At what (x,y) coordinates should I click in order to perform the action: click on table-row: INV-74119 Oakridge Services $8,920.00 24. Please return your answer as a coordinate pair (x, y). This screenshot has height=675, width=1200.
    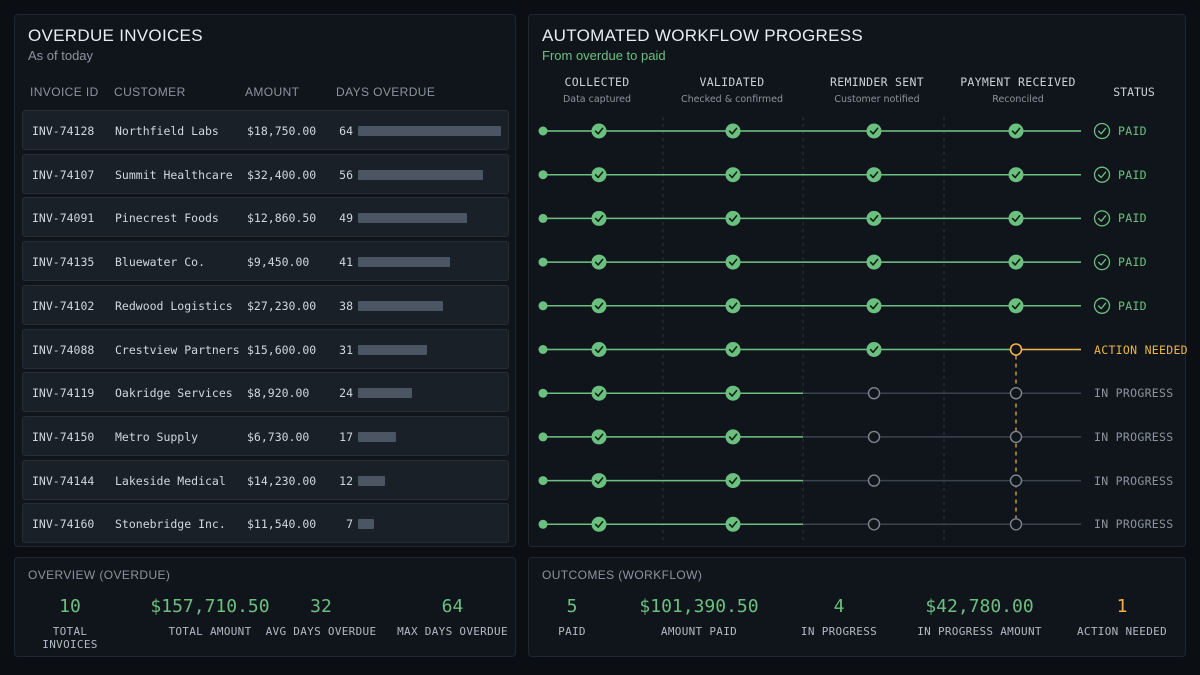
    Looking at the image, I should click on (265, 392).